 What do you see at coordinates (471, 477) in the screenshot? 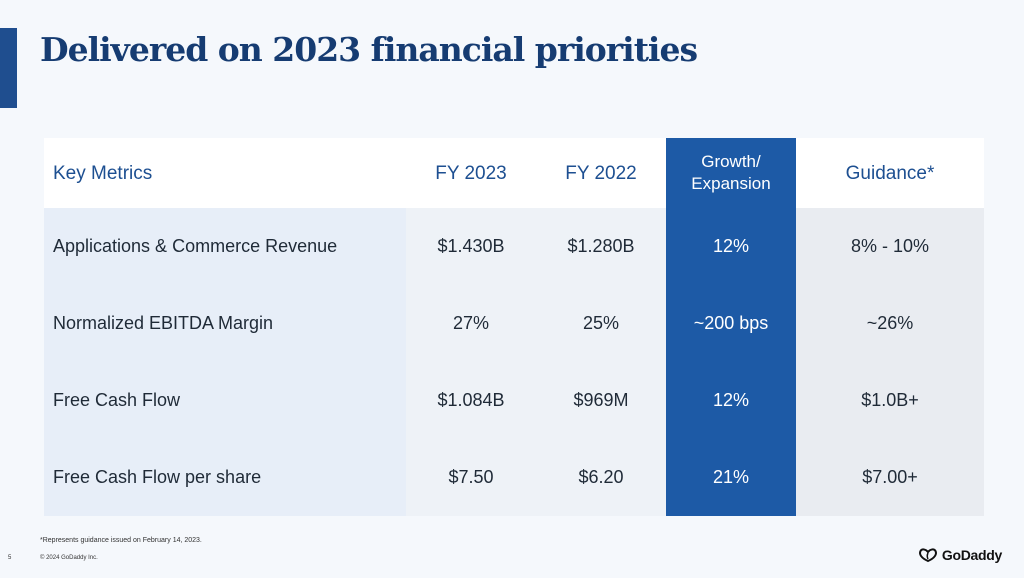
I see `fy2023-cell: $7.50` at bounding box center [471, 477].